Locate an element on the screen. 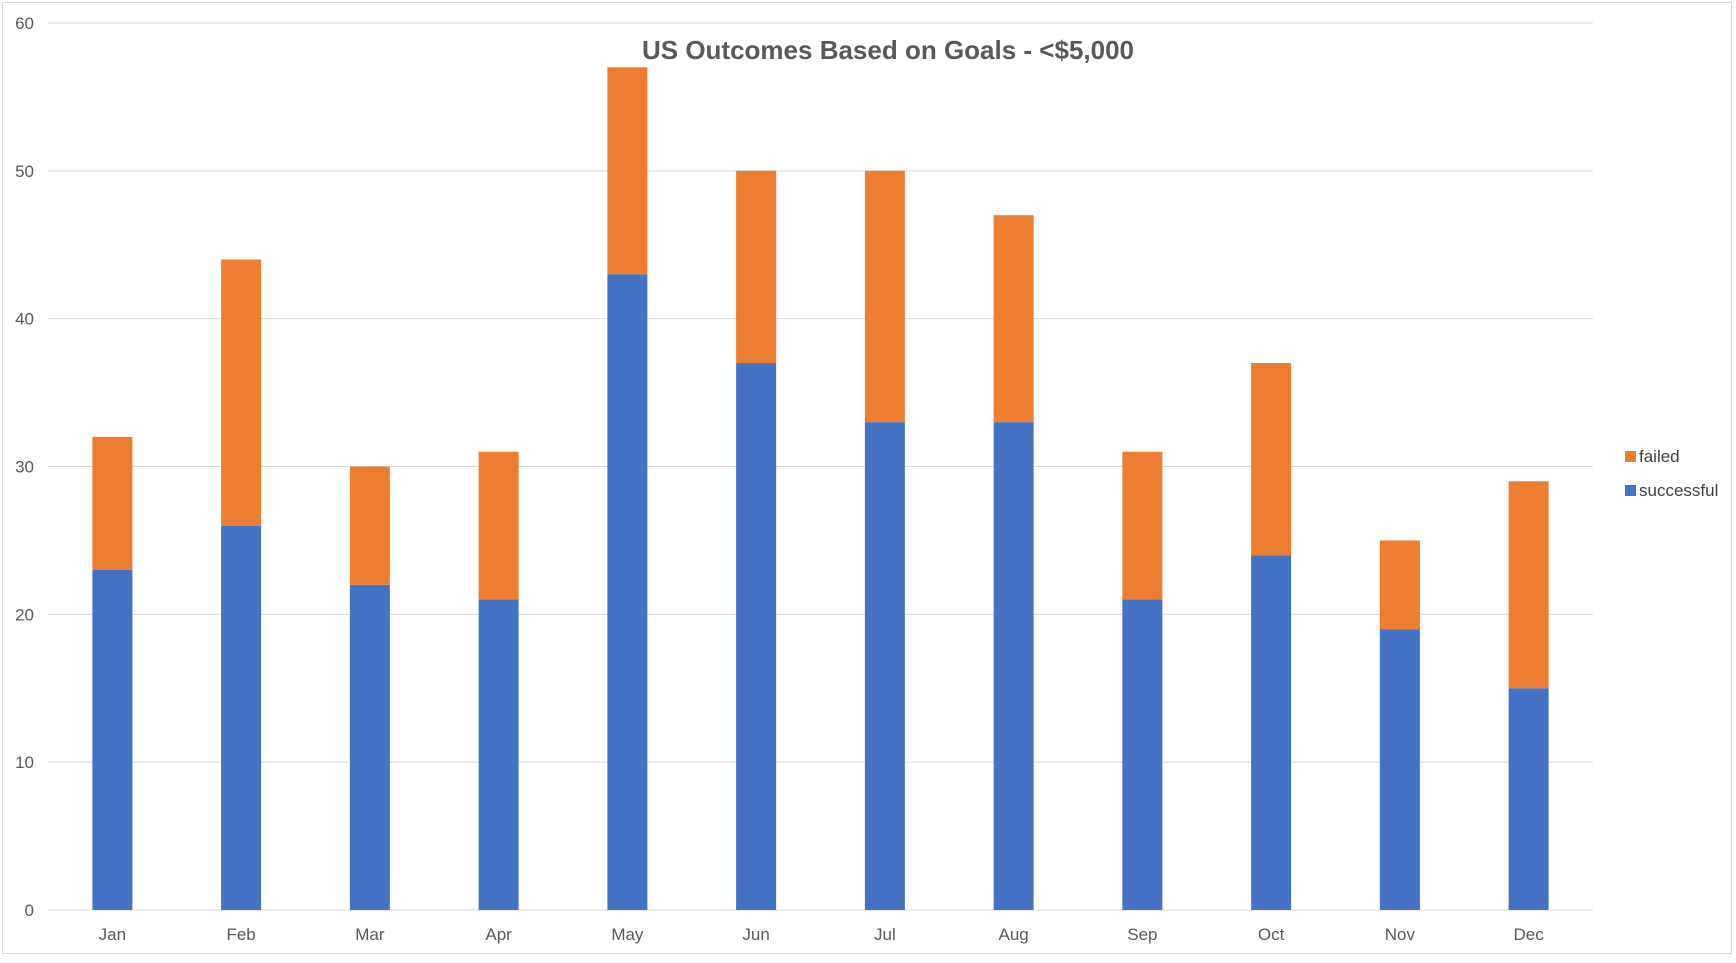 The width and height of the screenshot is (1736, 963). y-axis-ticks: 0 10 20 30 40 50 60 is located at coordinates (24, 467).